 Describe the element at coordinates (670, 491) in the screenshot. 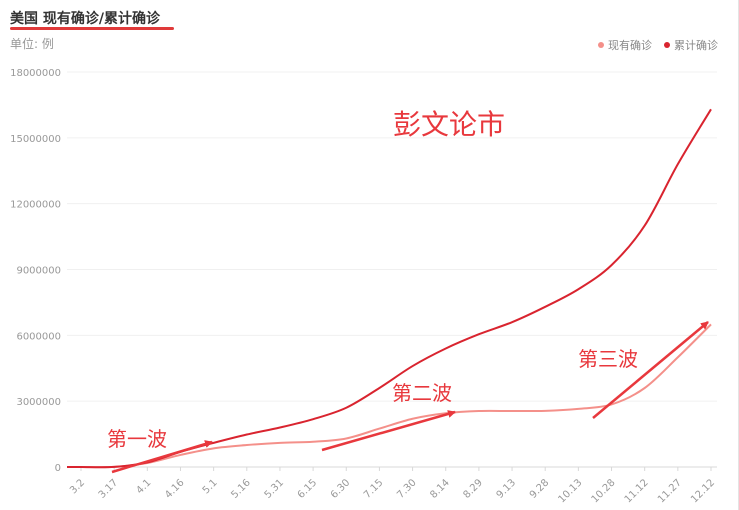

I see `x-tick-label: 11.27` at that location.